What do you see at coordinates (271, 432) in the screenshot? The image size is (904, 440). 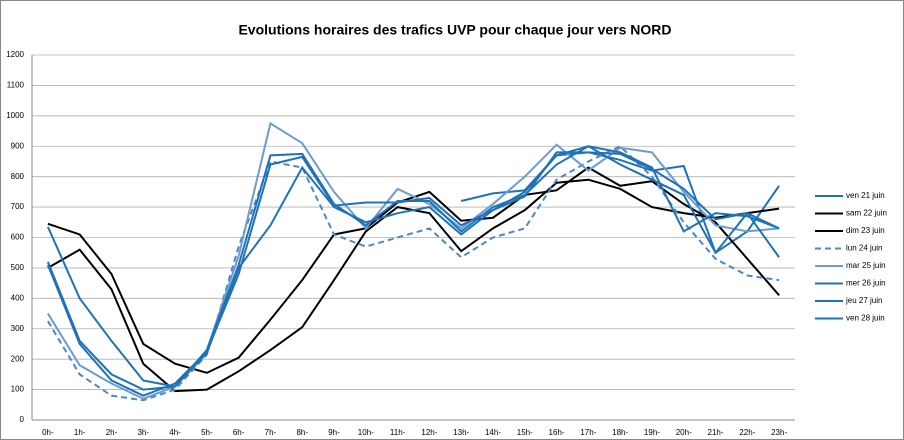 I see `x-tick-label: 7h-` at bounding box center [271, 432].